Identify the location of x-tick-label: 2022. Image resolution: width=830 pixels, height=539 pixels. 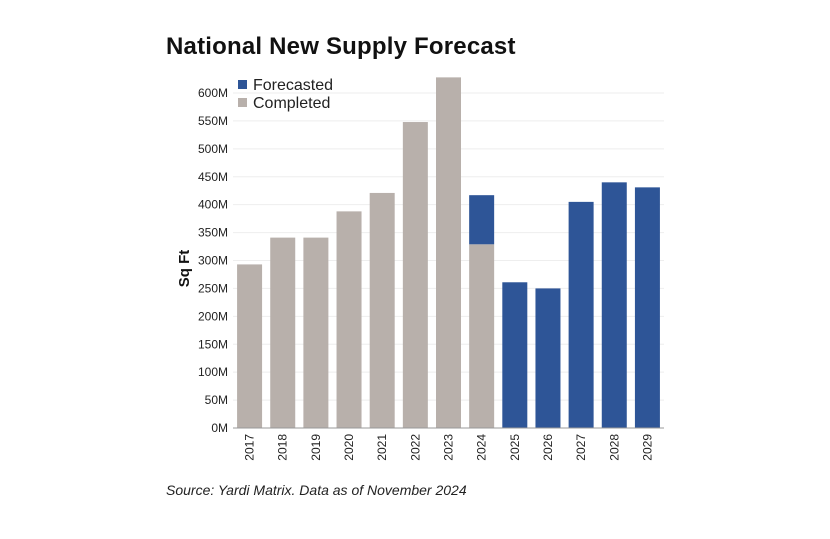
(415, 447).